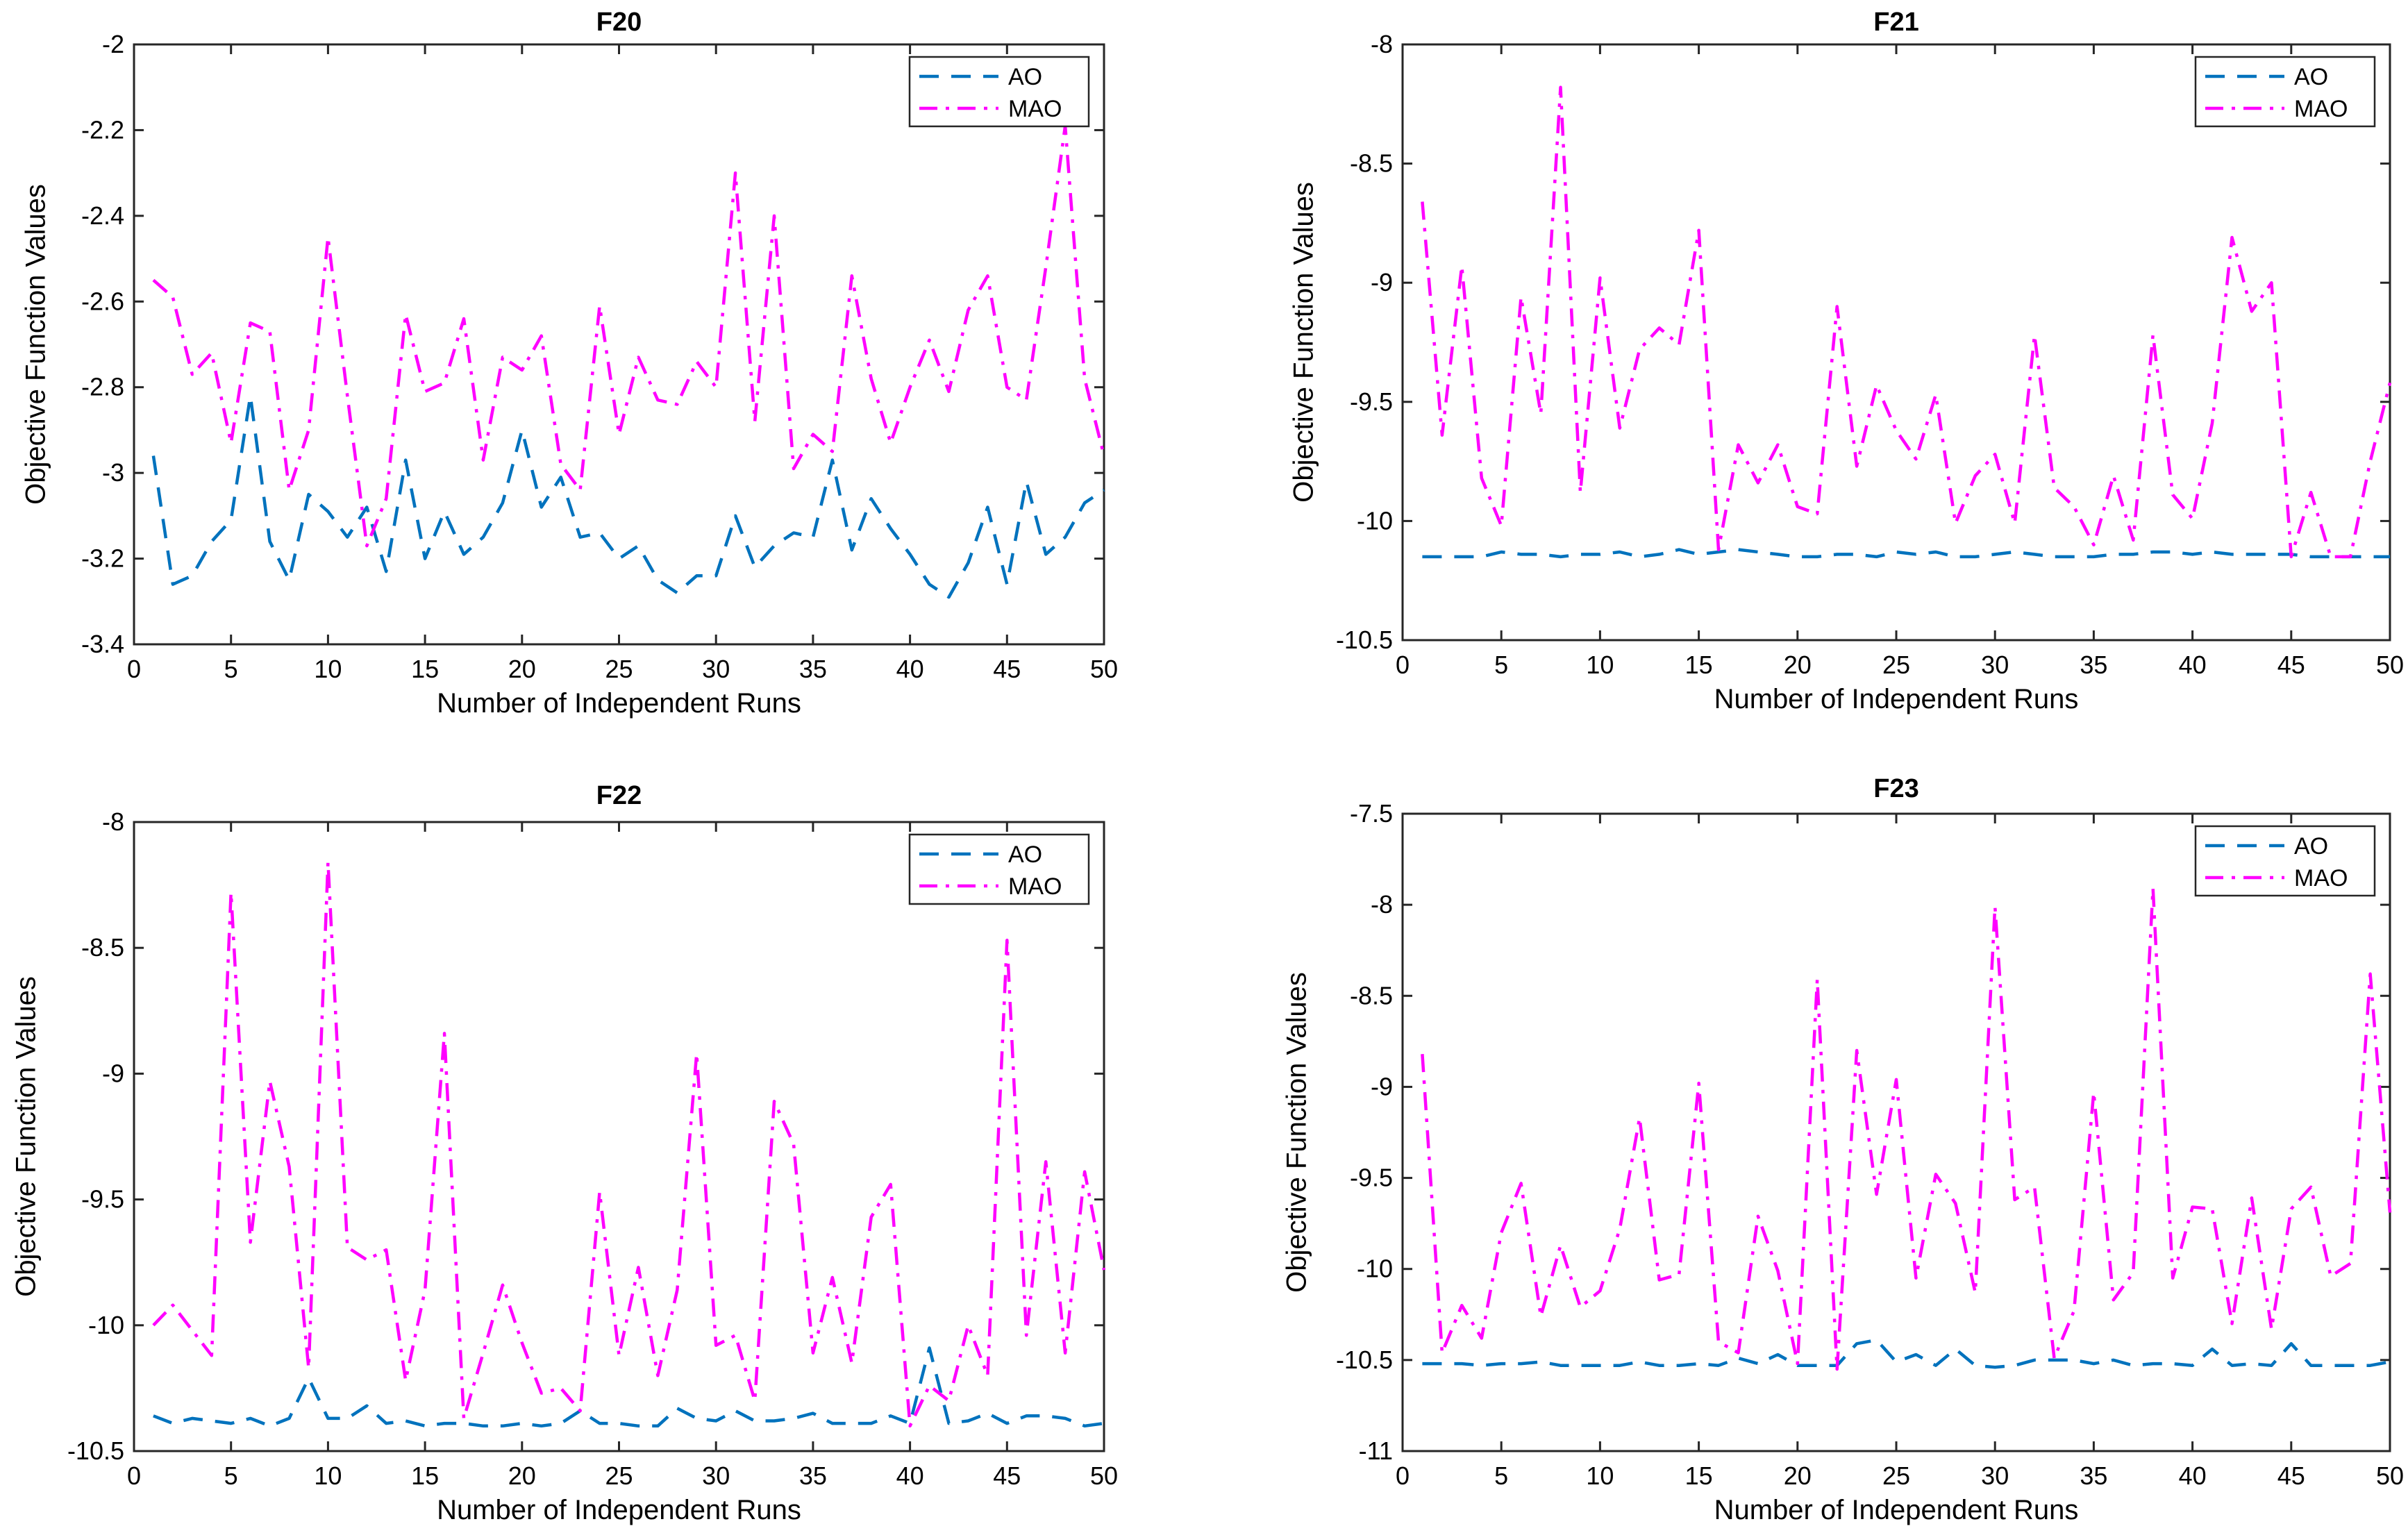 The width and height of the screenshot is (2408, 1533). I want to click on chart-title: F22, so click(619, 795).